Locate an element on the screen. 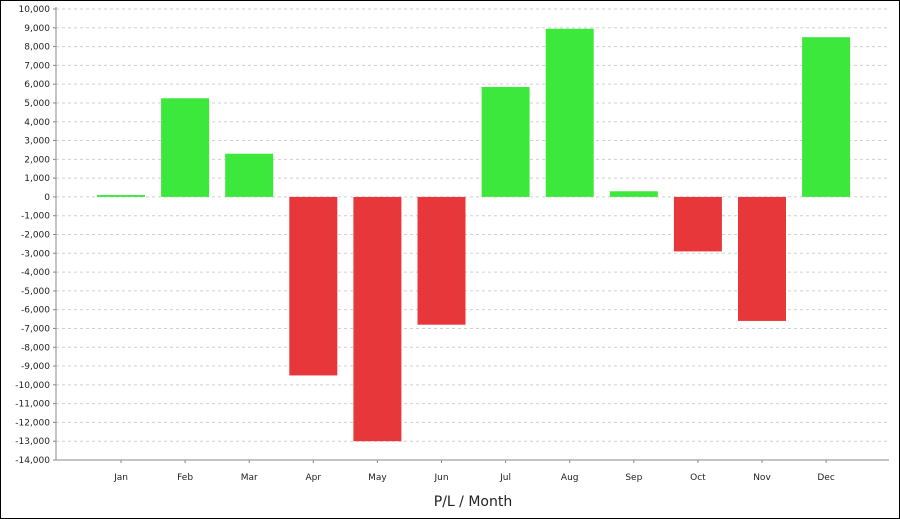 Image resolution: width=900 pixels, height=519 pixels. bar-jun is located at coordinates (441, 260).